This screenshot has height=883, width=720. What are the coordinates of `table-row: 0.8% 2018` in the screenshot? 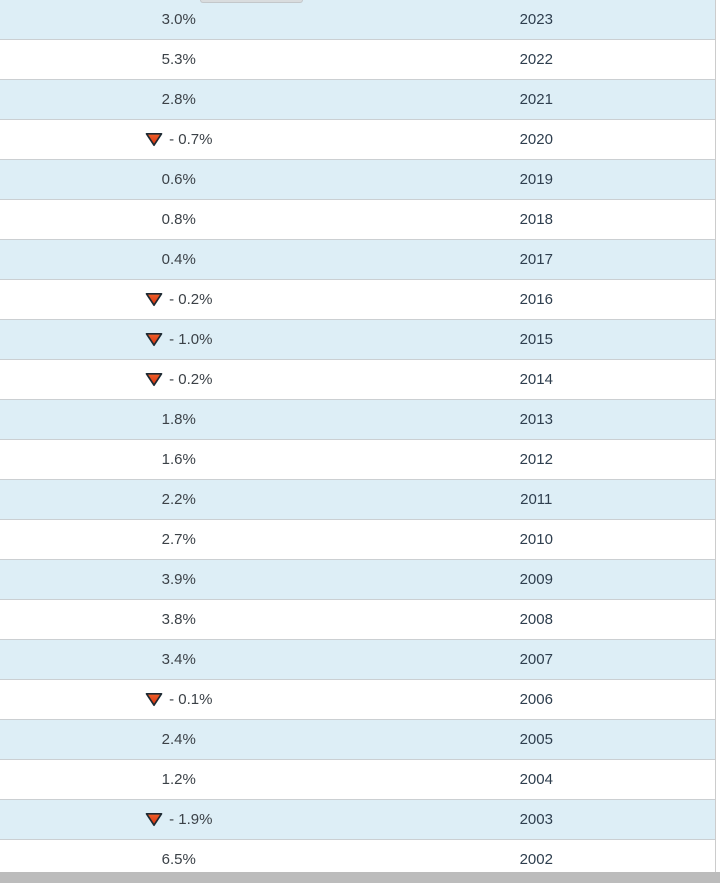 It's located at (357, 220).